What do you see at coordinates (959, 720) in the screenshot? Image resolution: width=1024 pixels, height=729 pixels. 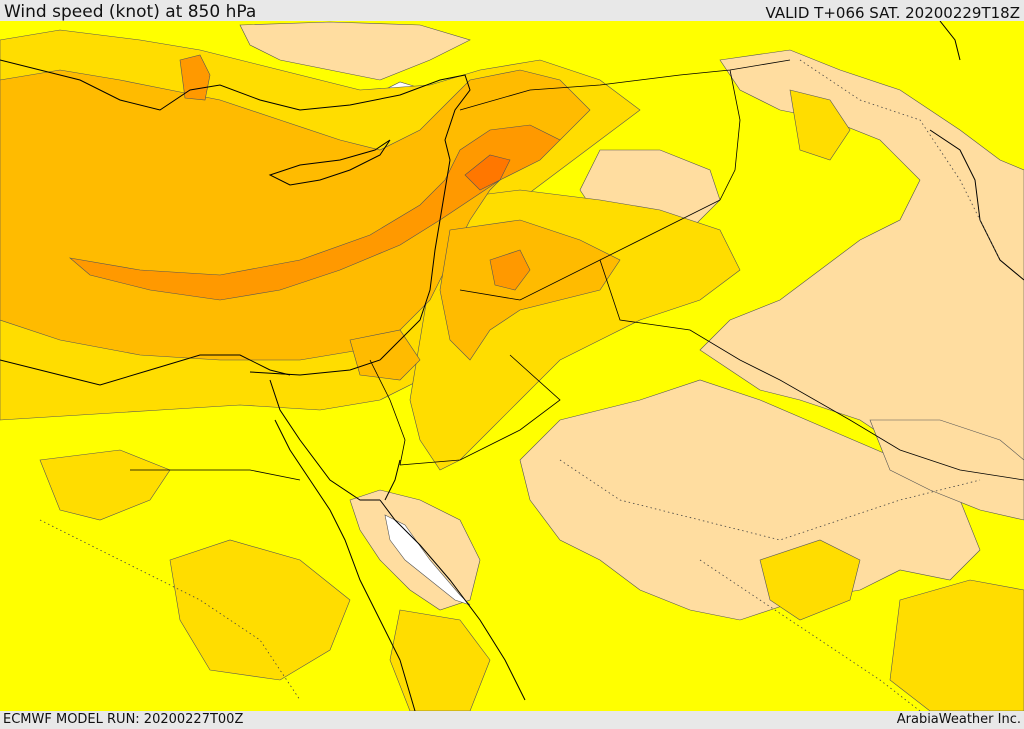 I see `credit: ArabiaWeather Inc.` at bounding box center [959, 720].